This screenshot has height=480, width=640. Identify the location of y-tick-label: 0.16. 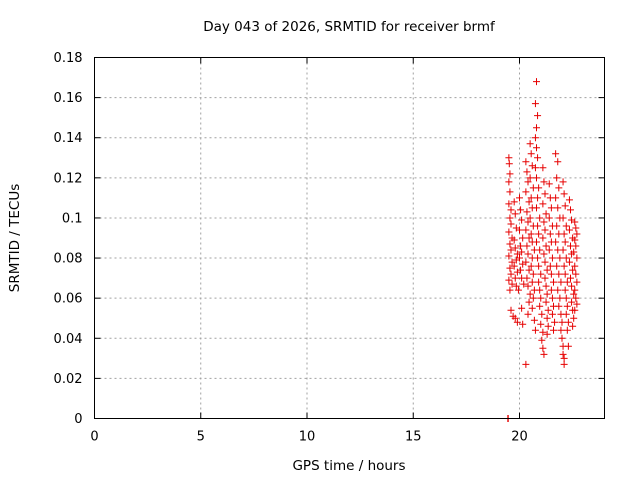
(68, 98).